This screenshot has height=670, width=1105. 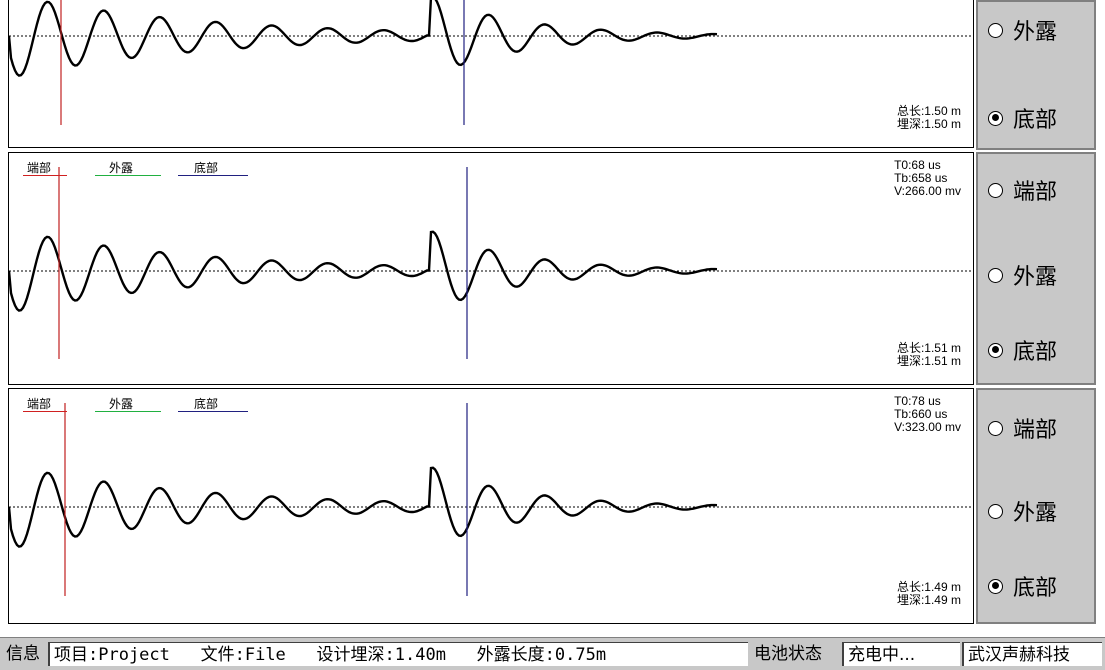 I want to click on radio-start-3: 端部, so click(x=1022, y=428).